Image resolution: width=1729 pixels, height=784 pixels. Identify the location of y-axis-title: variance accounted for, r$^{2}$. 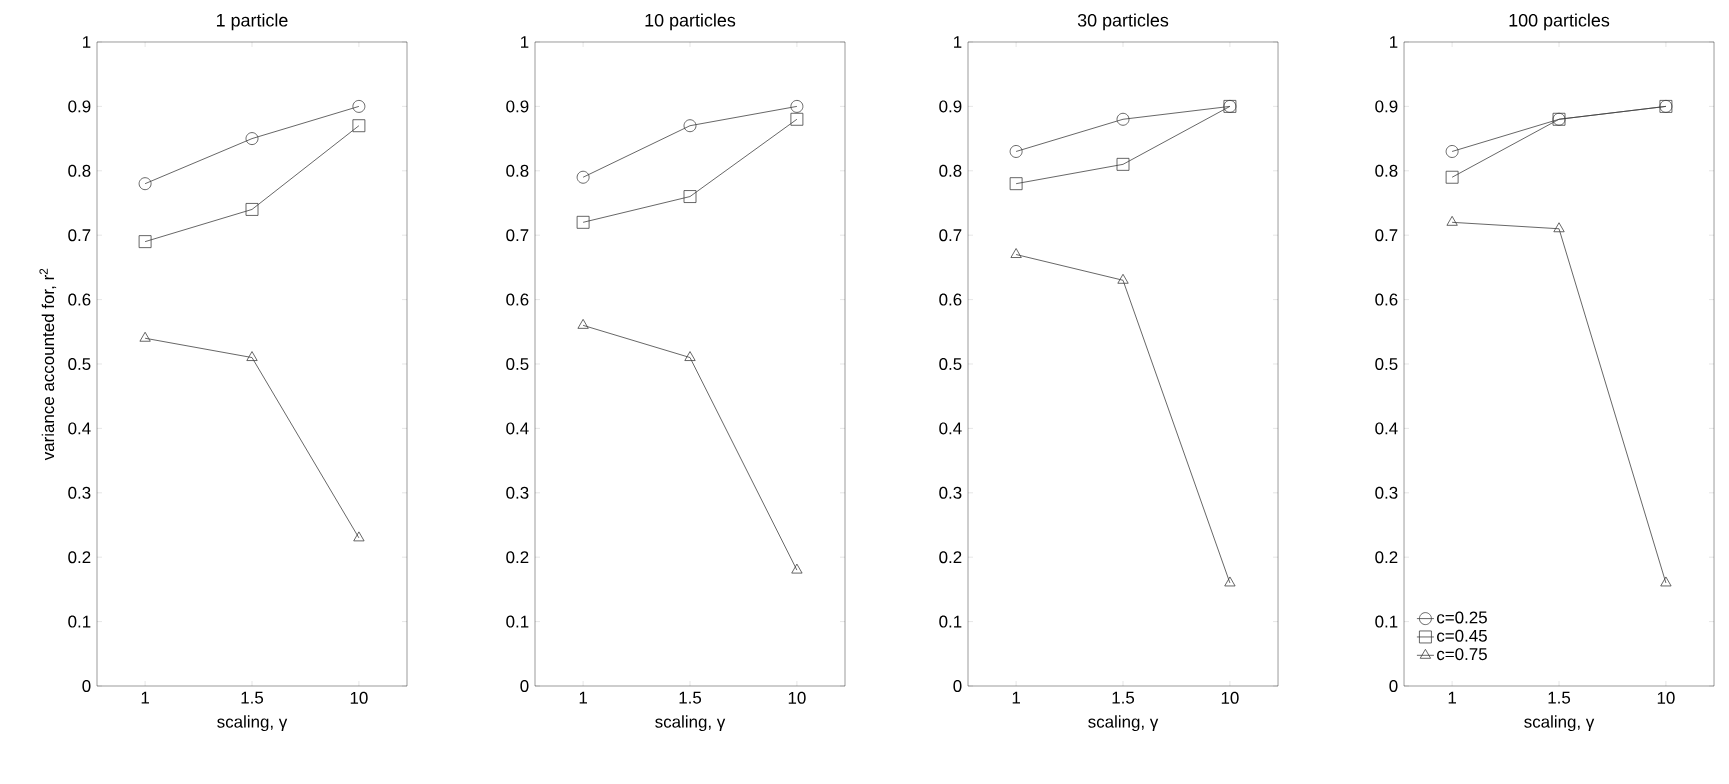
(48, 364).